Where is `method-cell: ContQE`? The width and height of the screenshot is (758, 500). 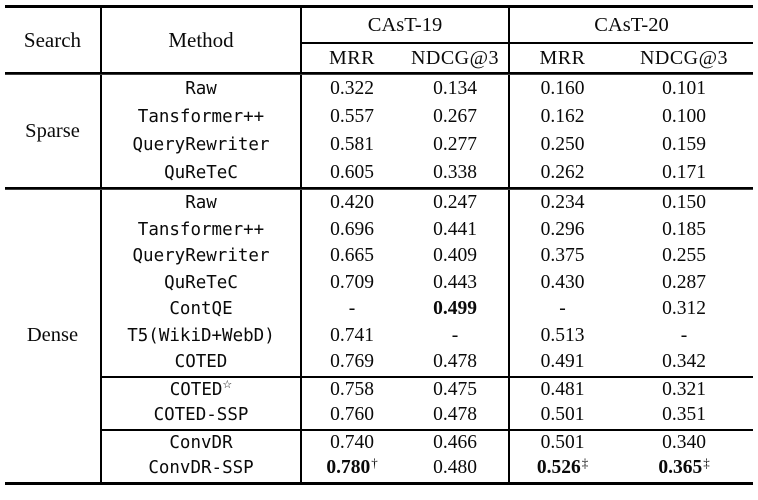 method-cell: ContQE is located at coordinates (202, 309).